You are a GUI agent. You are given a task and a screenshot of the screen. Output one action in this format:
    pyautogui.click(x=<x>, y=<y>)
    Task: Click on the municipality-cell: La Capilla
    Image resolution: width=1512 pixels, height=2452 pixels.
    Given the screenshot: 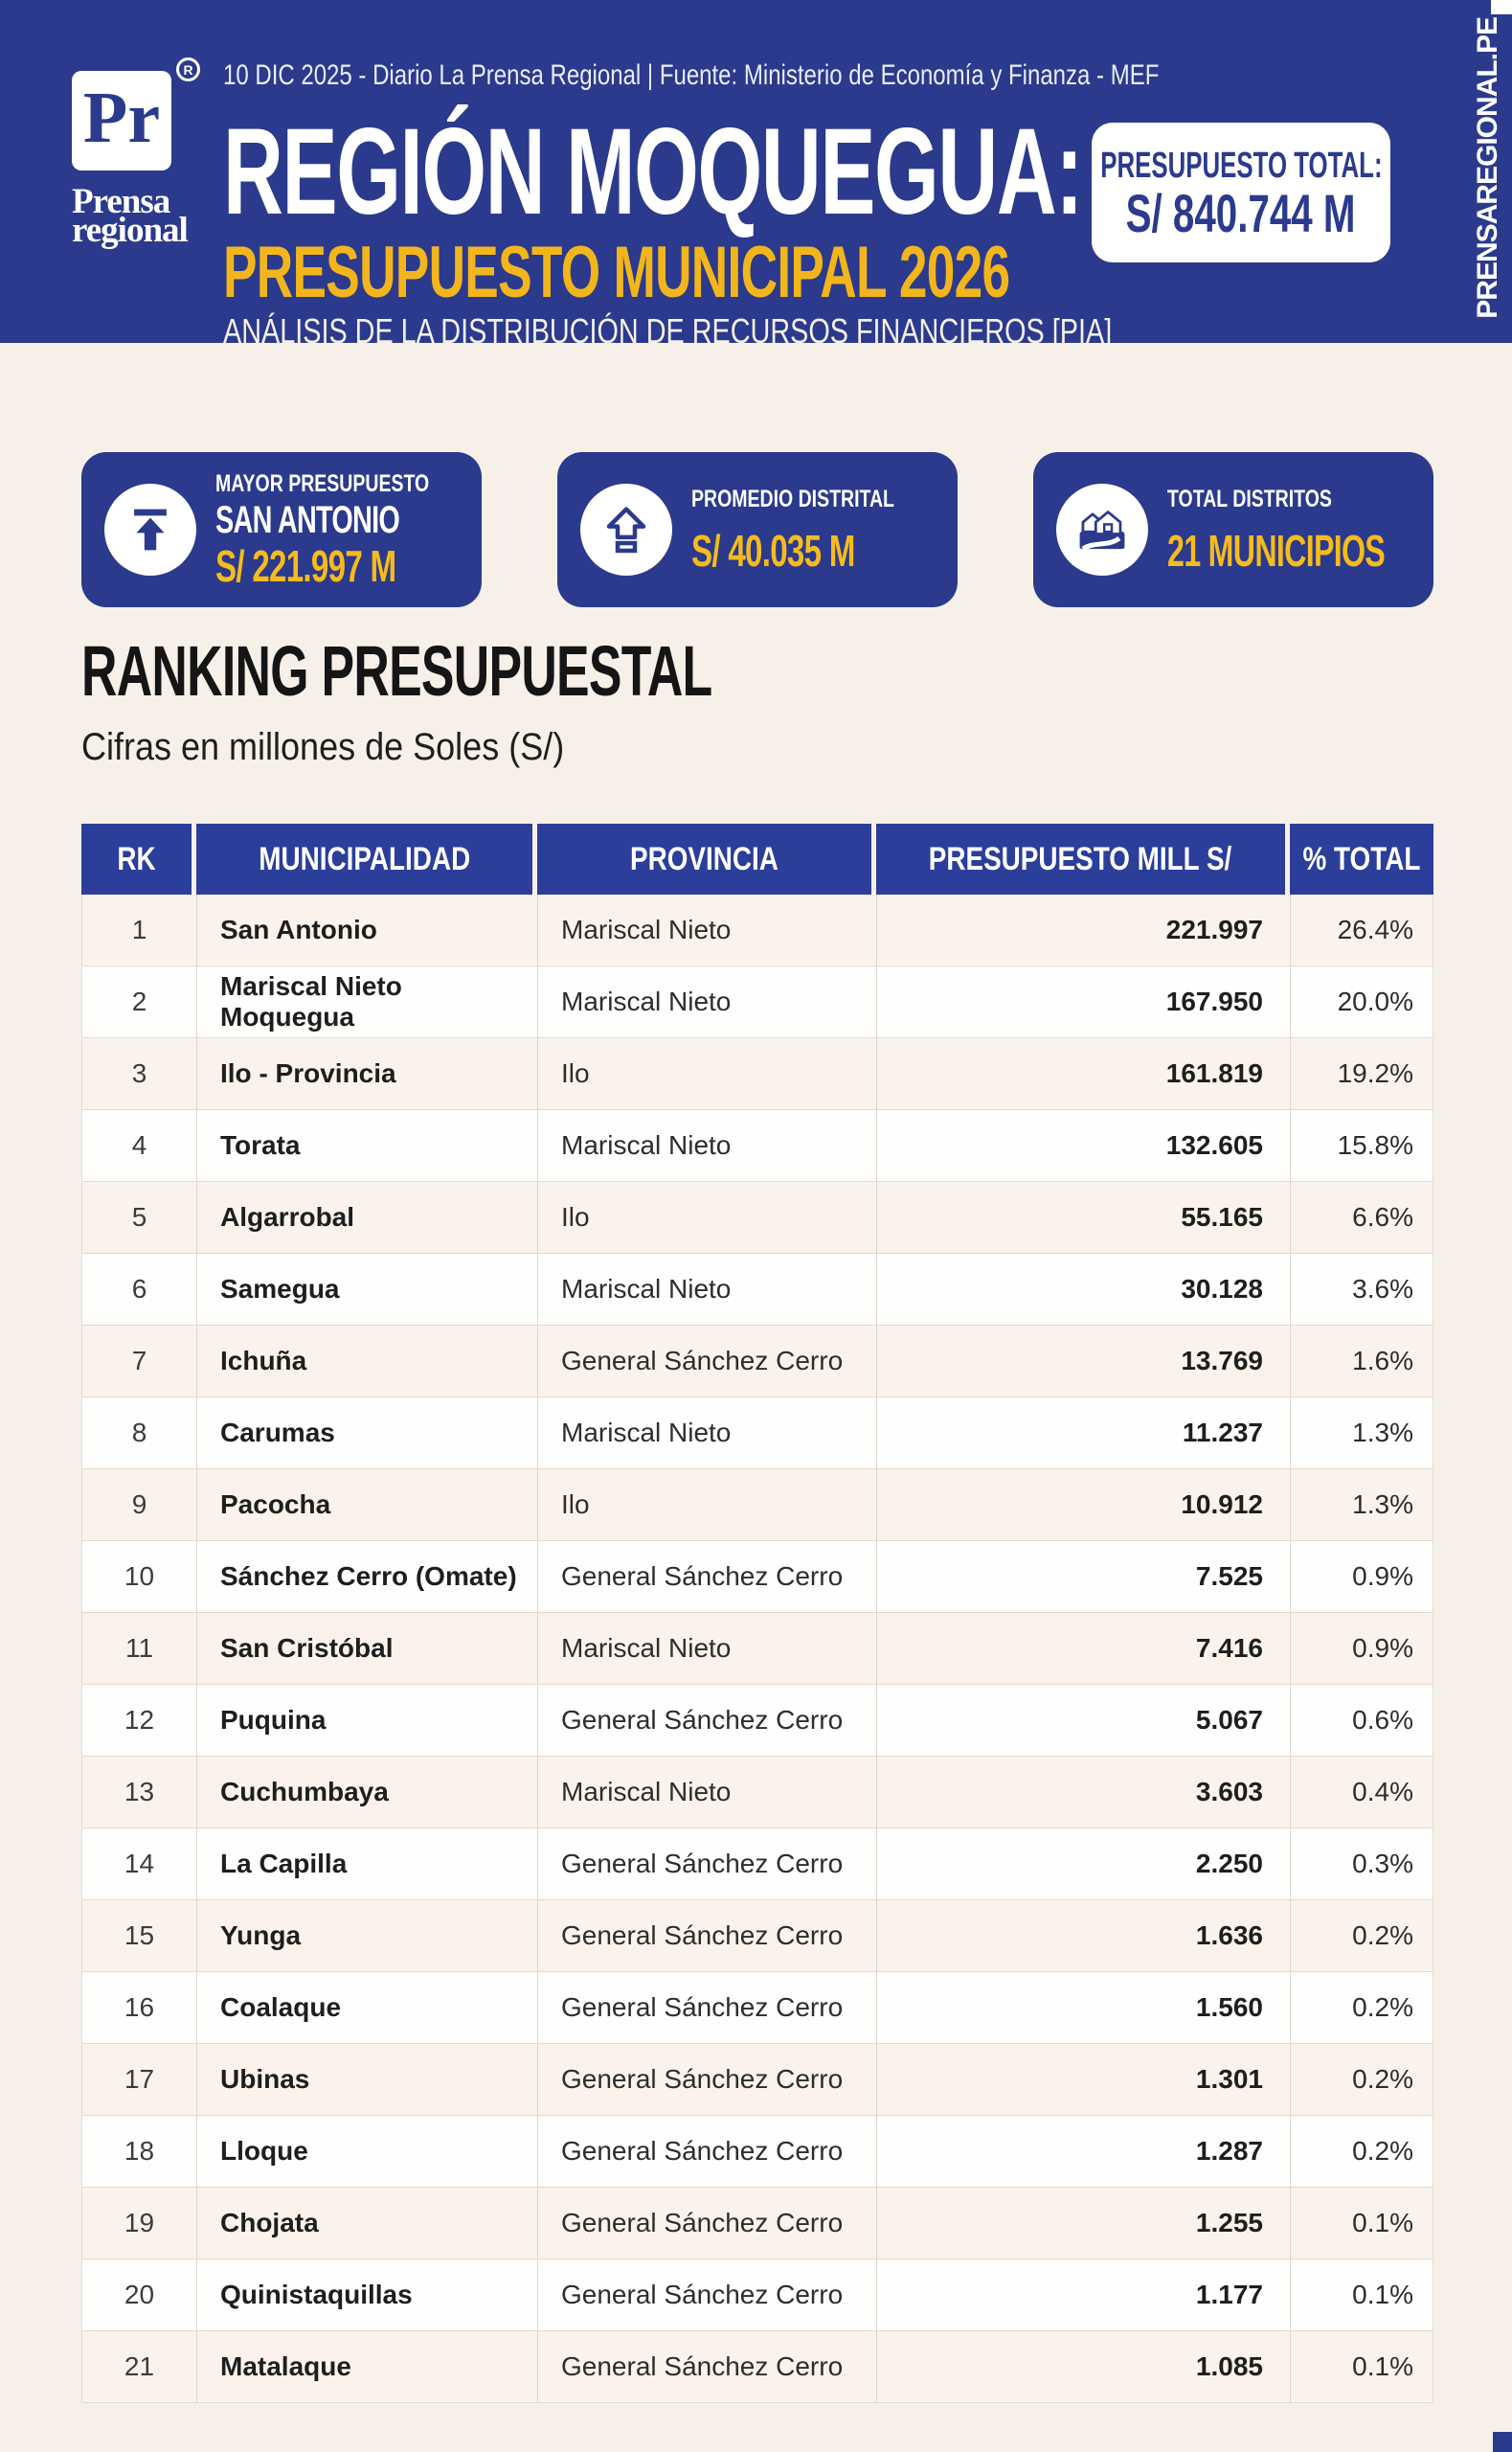 What is the action you would take?
    pyautogui.click(x=367, y=1863)
    